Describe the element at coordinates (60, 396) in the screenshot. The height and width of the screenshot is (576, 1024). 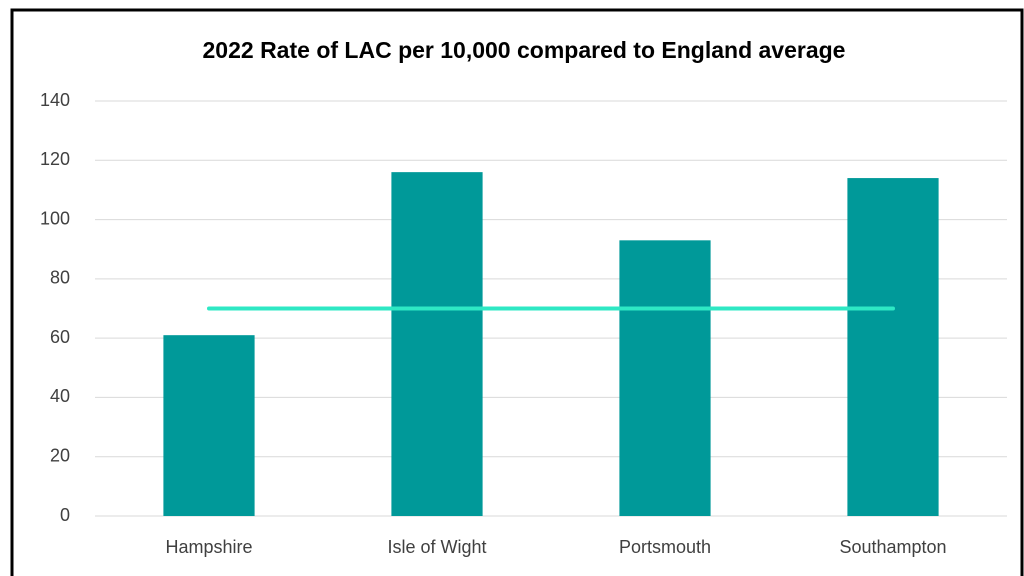
I see `y-tick-label: 40` at that location.